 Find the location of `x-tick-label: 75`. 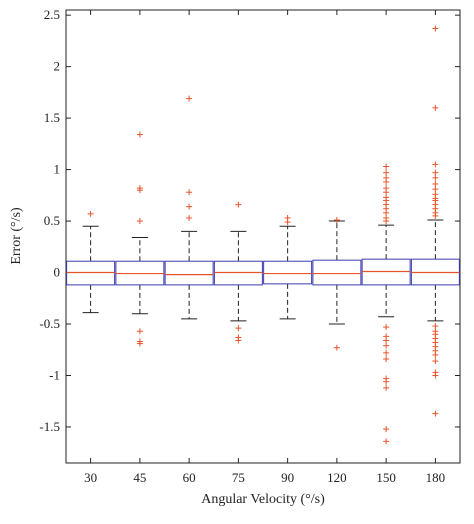

x-tick-label: 75 is located at coordinates (238, 477).